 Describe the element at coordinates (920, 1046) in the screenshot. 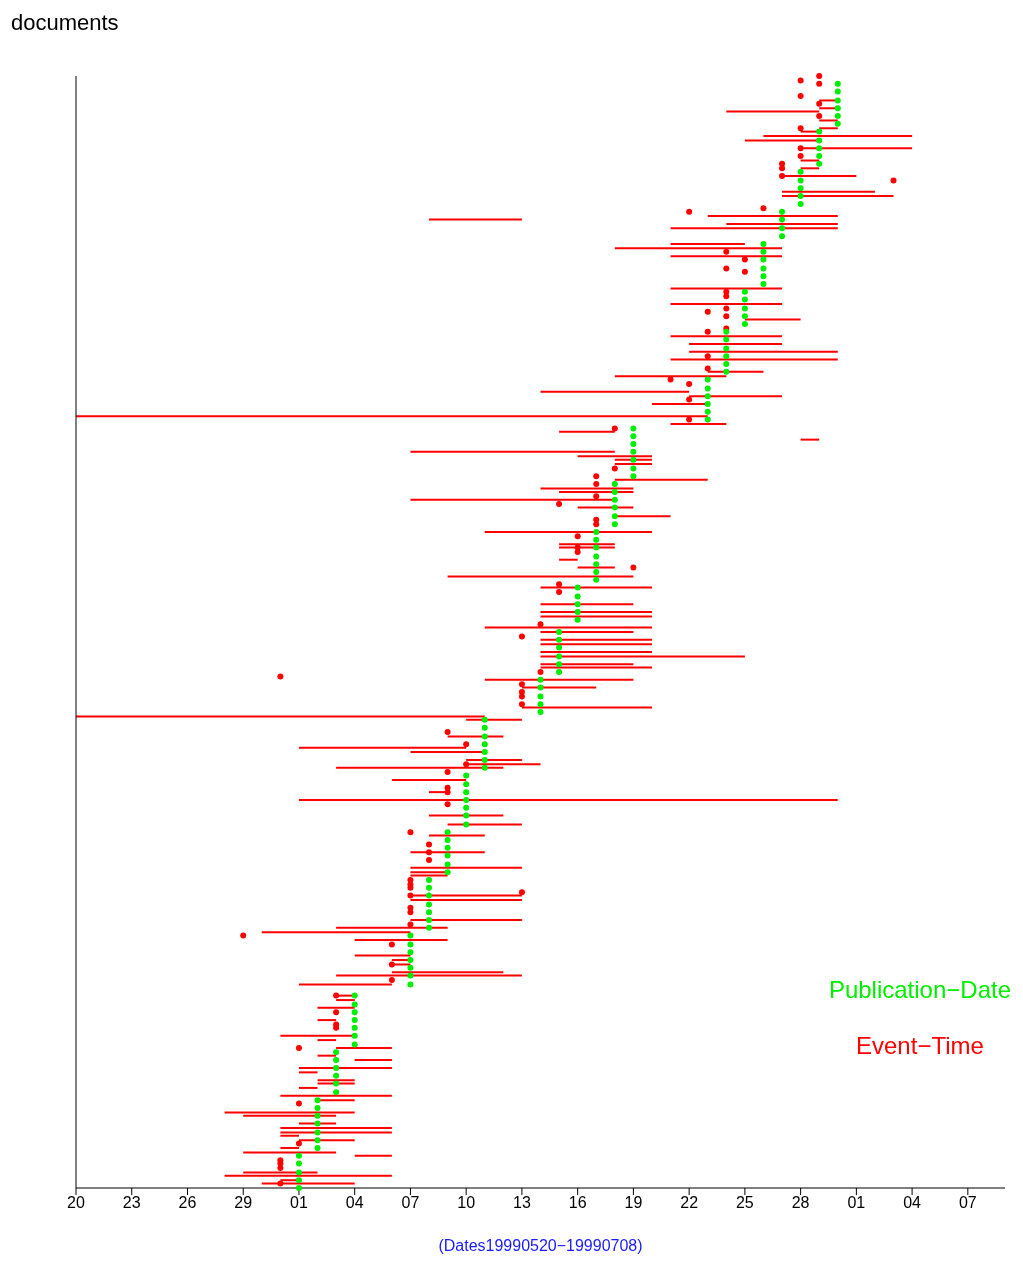

I see `text: Event−Time` at that location.